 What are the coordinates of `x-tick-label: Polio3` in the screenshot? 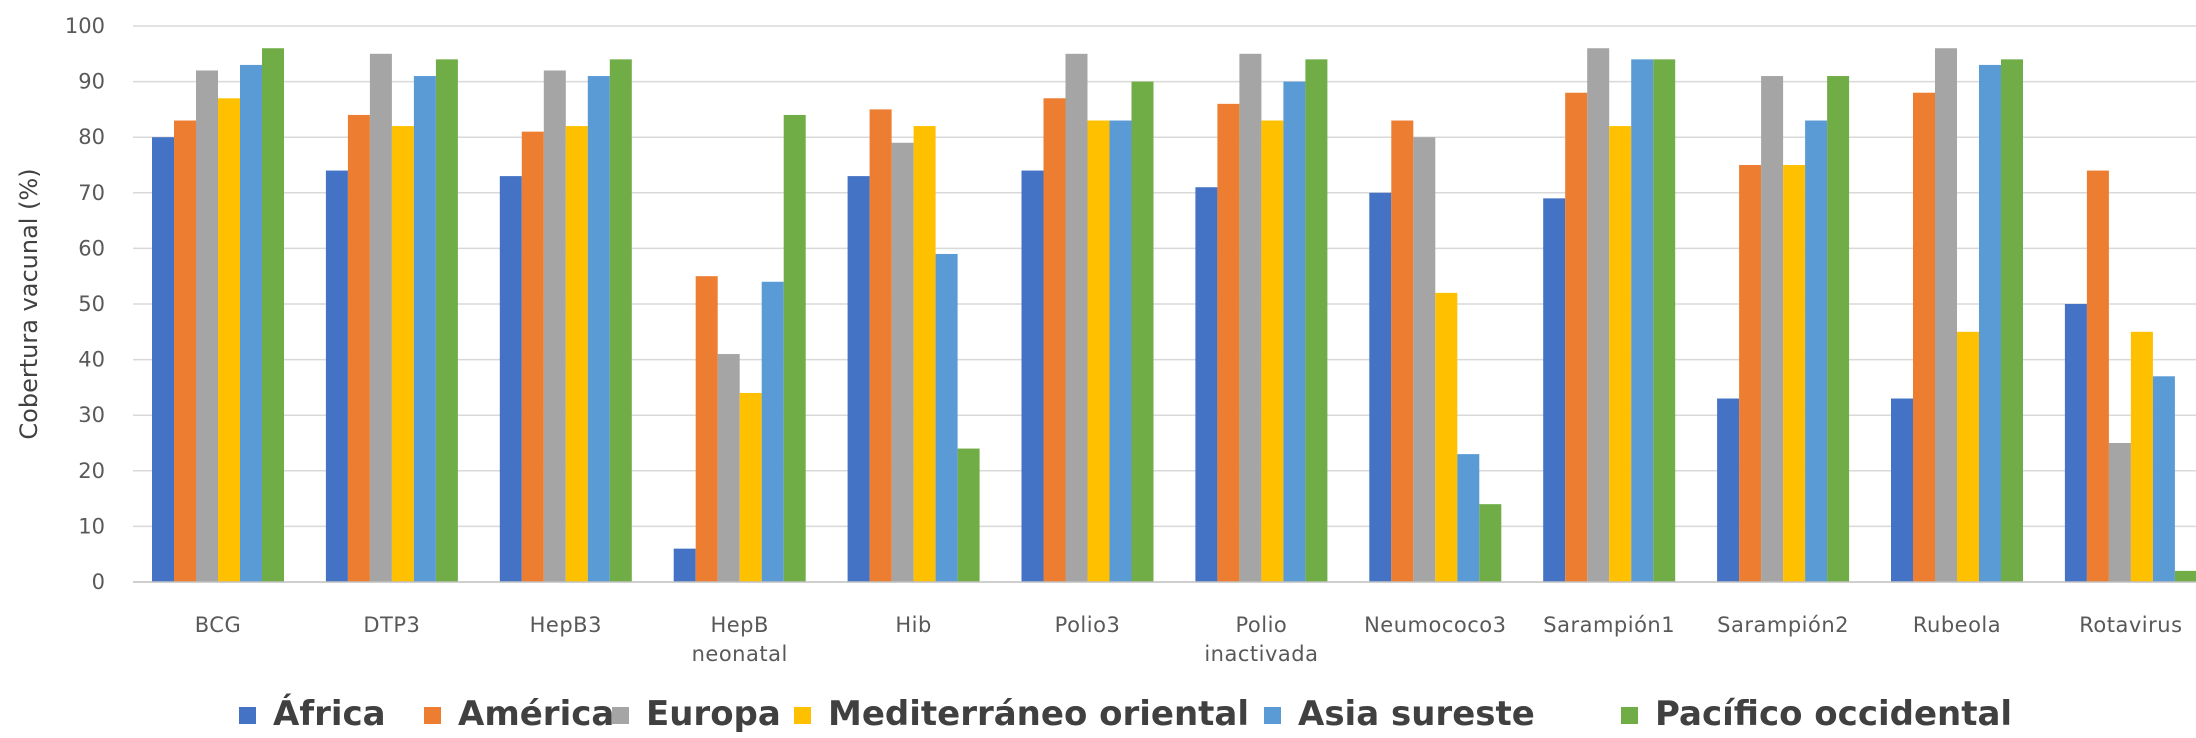 It's located at (1088, 625).